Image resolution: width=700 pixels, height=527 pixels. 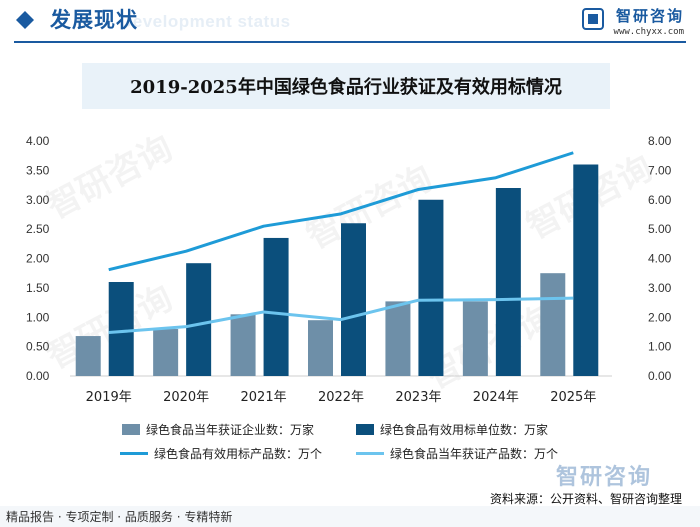 What do you see at coordinates (109, 397) in the screenshot?
I see `x-tick-label: 2019年` at bounding box center [109, 397].